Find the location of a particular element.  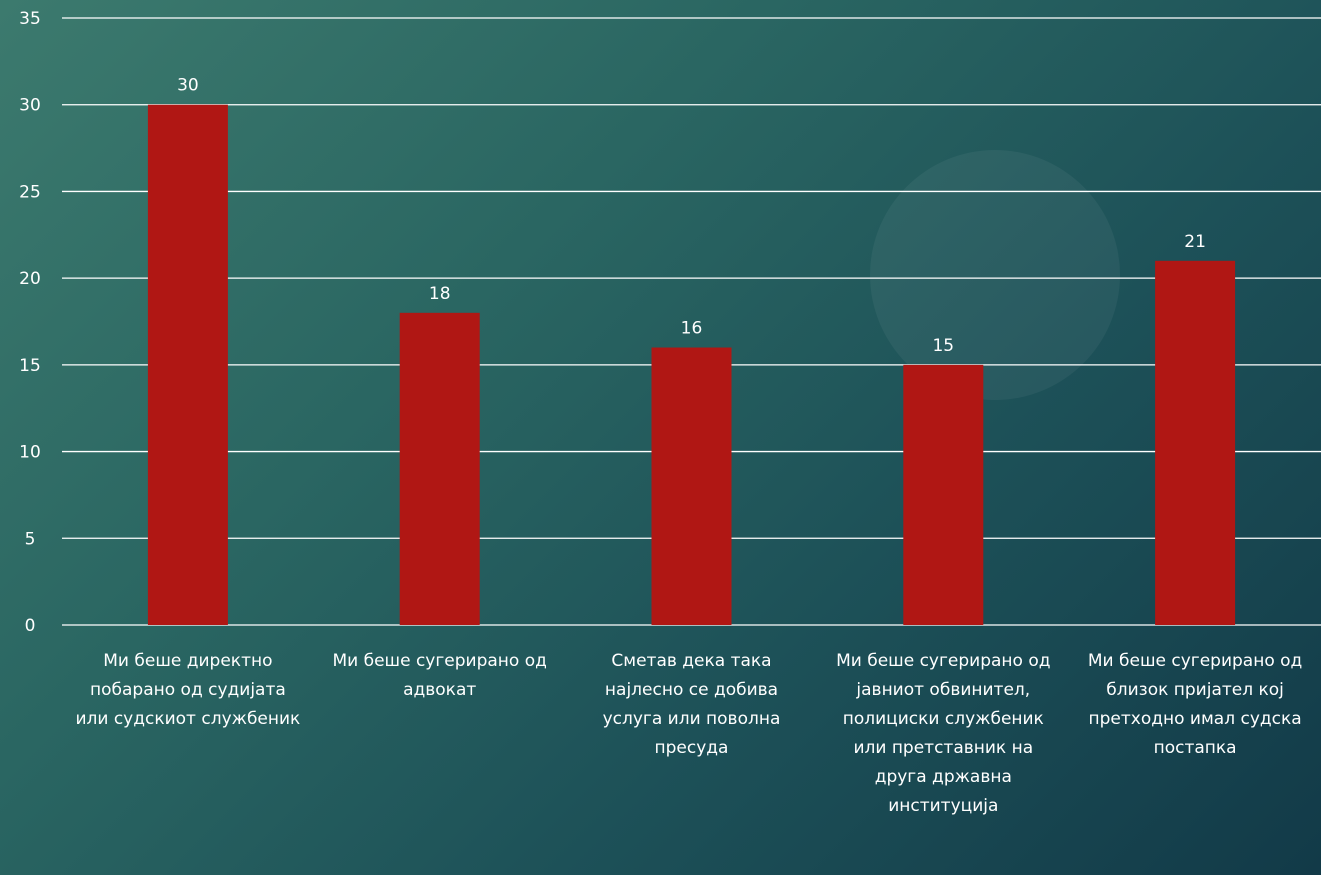

y-tick-label: 10 is located at coordinates (30, 453).